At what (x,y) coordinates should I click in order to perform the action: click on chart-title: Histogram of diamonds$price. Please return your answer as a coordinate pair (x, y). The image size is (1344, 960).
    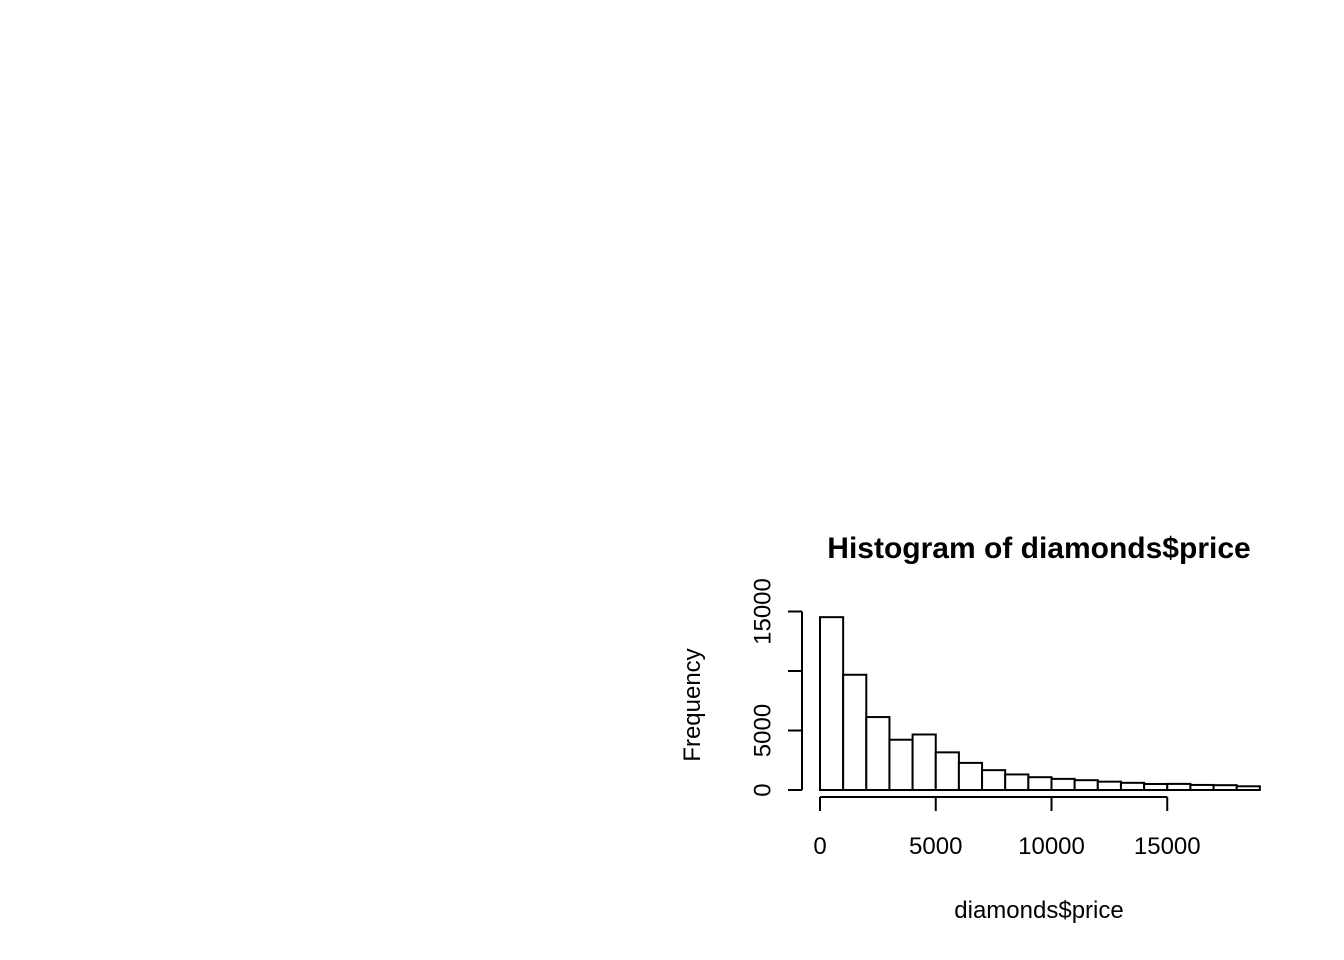
    Looking at the image, I should click on (1038, 548).